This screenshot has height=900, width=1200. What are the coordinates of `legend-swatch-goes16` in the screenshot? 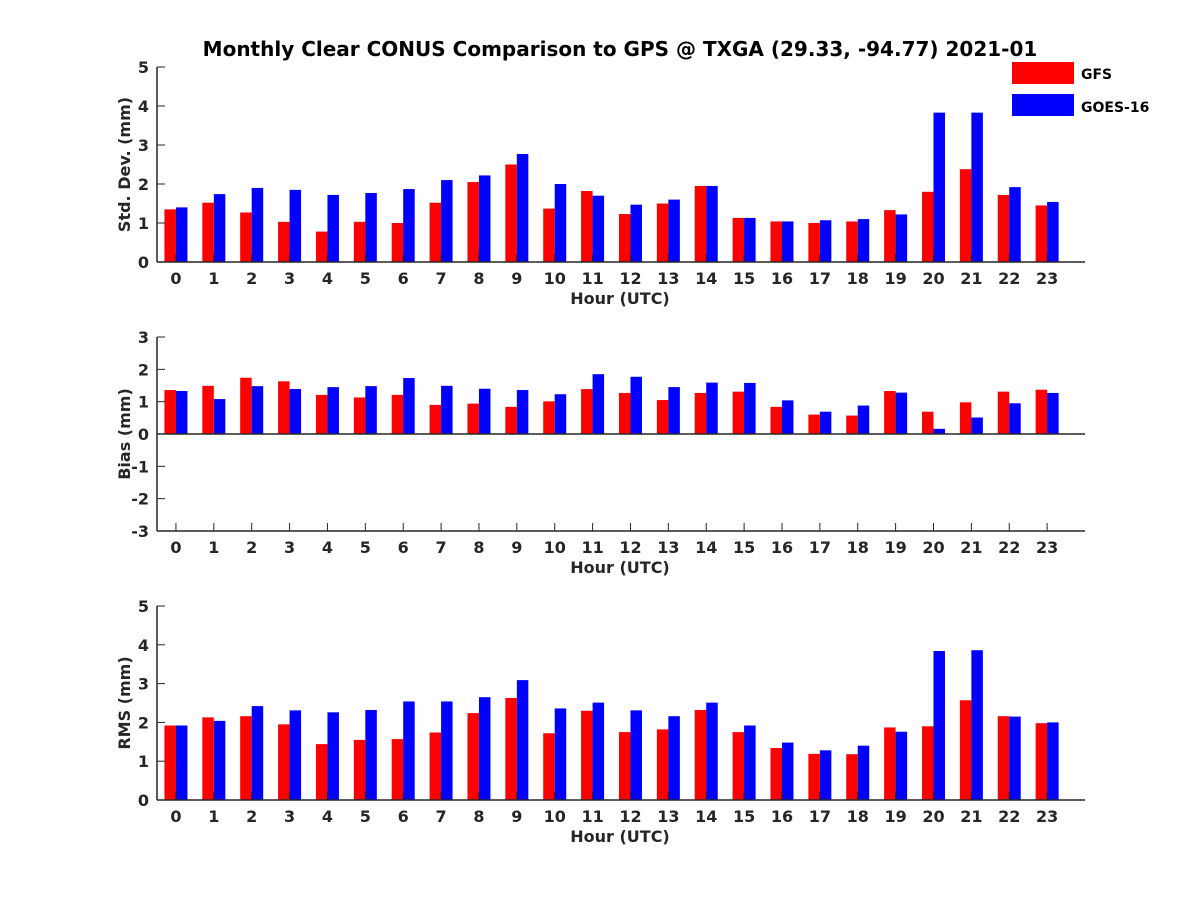 It's located at (1043, 105).